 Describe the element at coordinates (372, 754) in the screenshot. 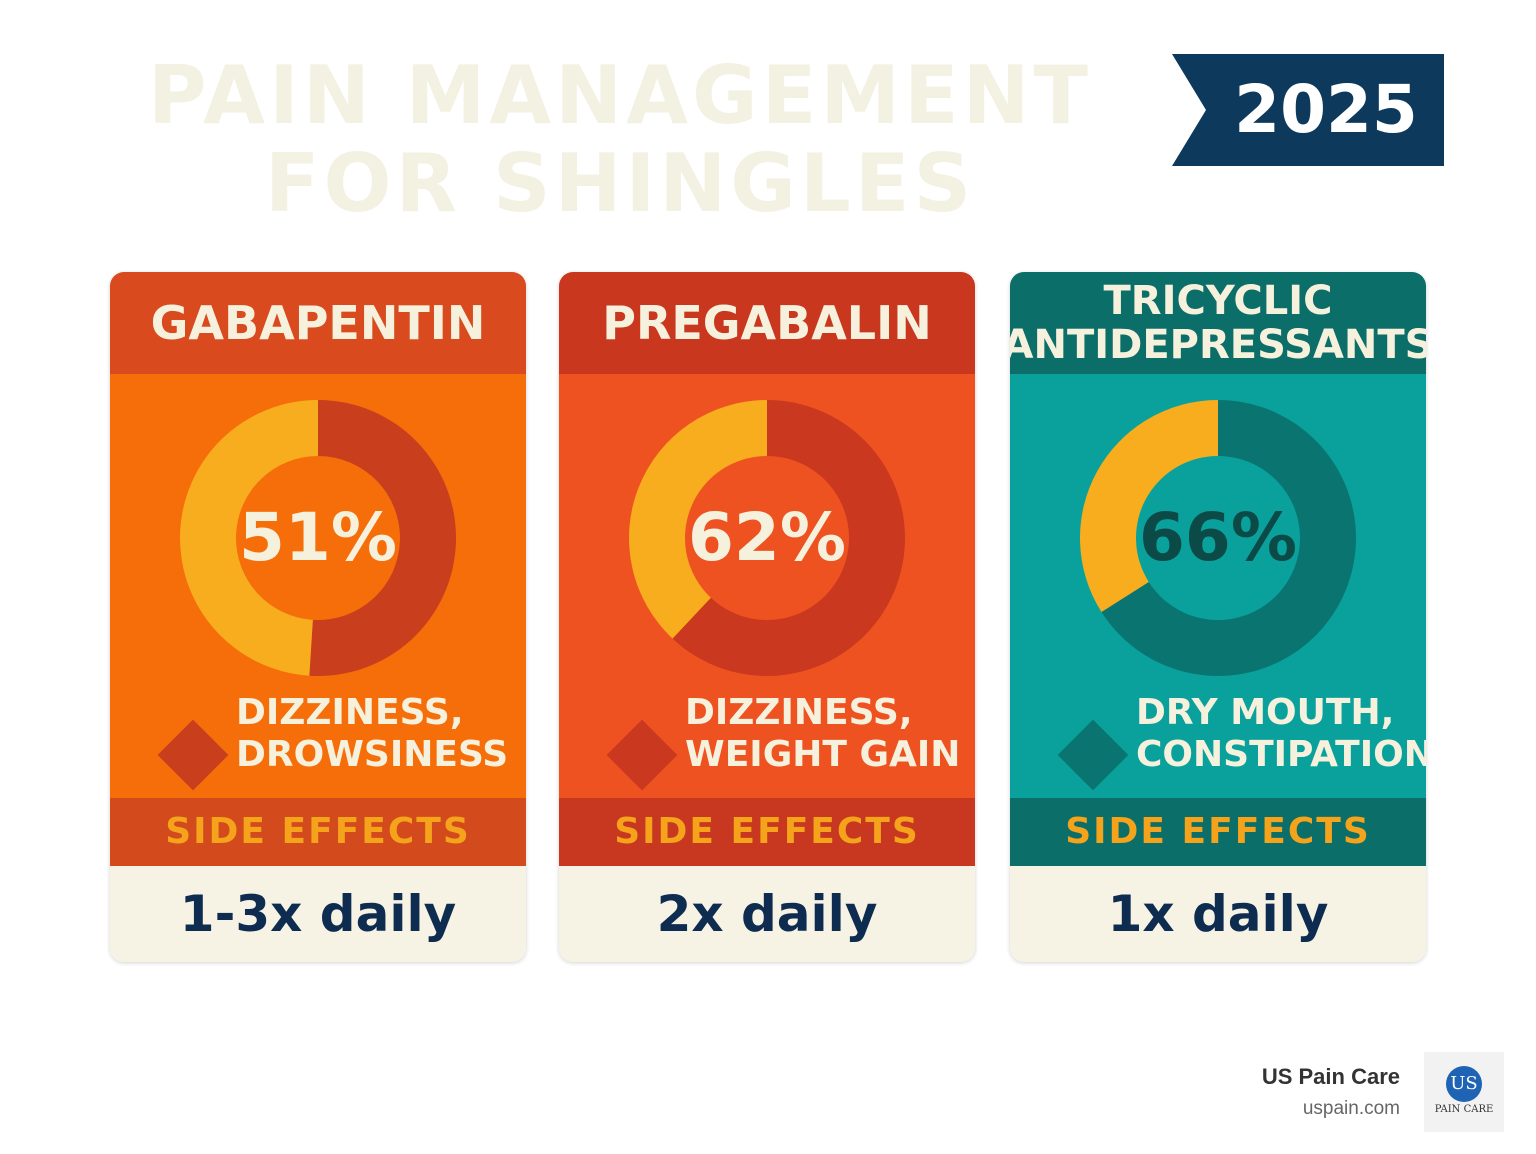

I see `side-effect-line: DROWSINESS` at that location.